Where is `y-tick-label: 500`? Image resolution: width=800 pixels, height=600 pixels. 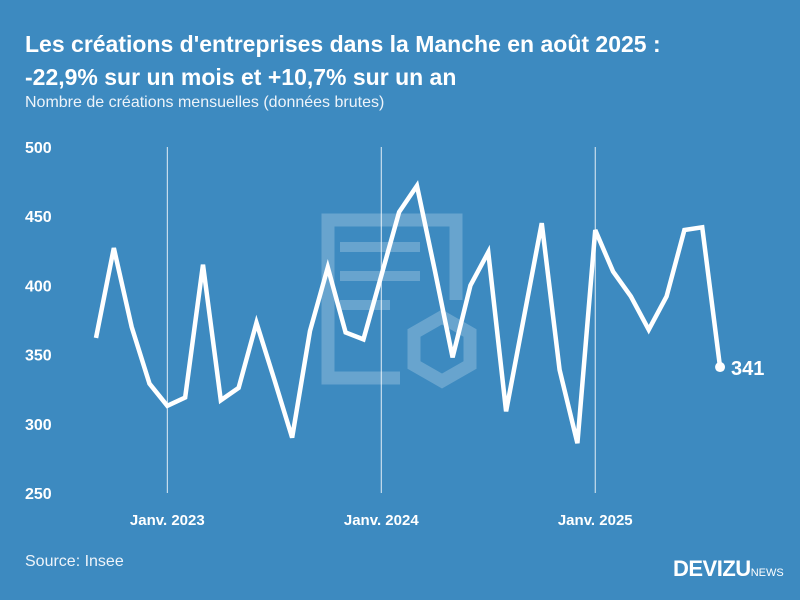 y-tick-label: 500 is located at coordinates (38, 148).